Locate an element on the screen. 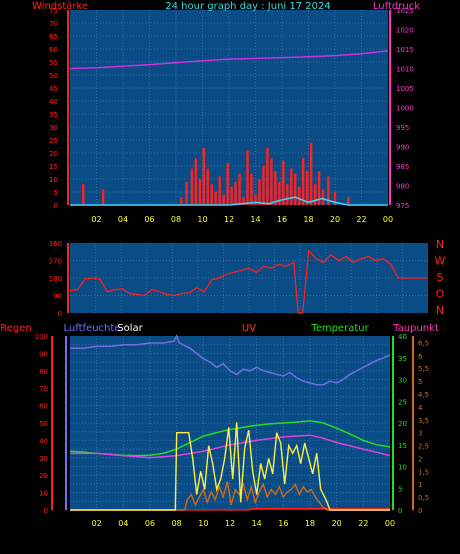  rain-tick-label: 70 is located at coordinates (43, 389).